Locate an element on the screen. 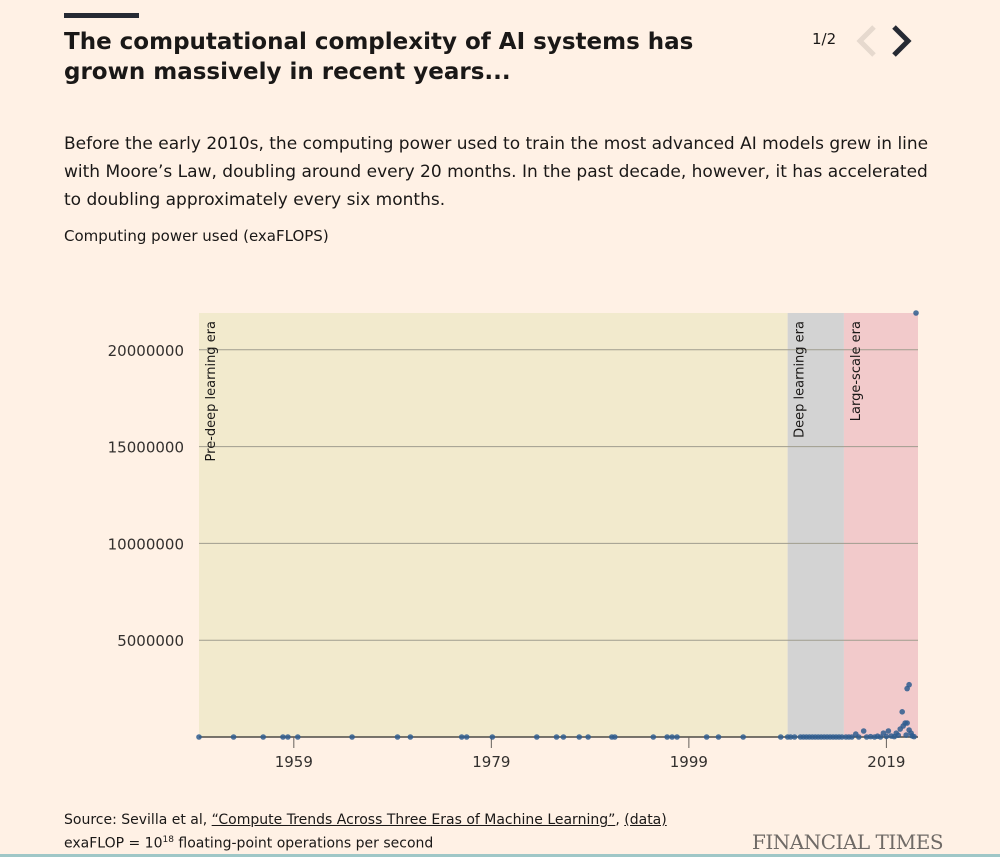 This screenshot has height=857, width=1000. source-comma: , is located at coordinates (617, 820).